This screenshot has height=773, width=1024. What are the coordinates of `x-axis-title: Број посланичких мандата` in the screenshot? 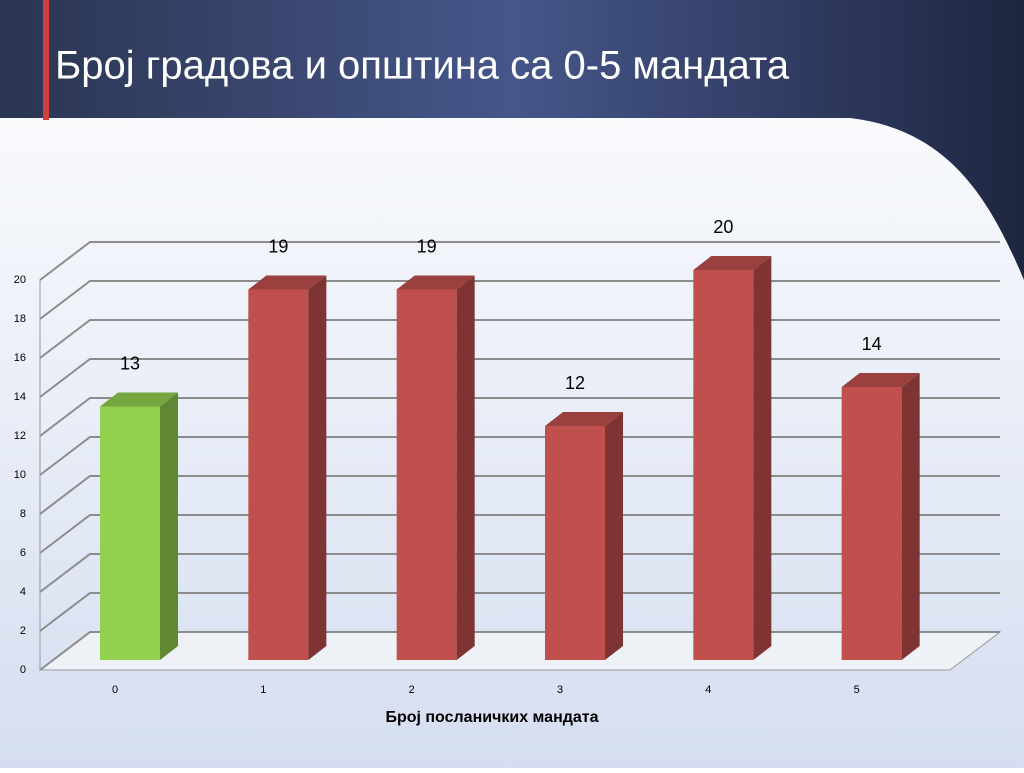 It's located at (491, 717).